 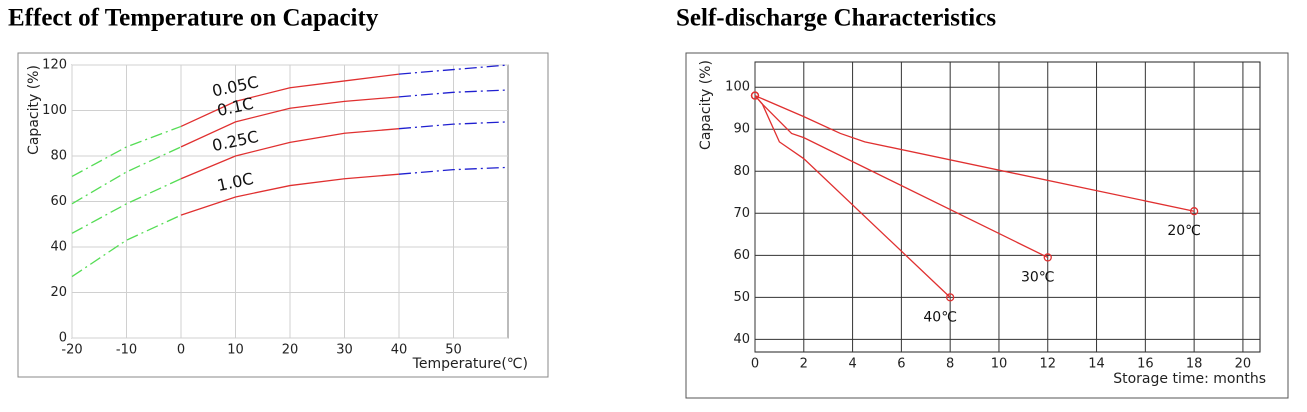 I want to click on x-tick-label: 12, so click(x=1047, y=364).